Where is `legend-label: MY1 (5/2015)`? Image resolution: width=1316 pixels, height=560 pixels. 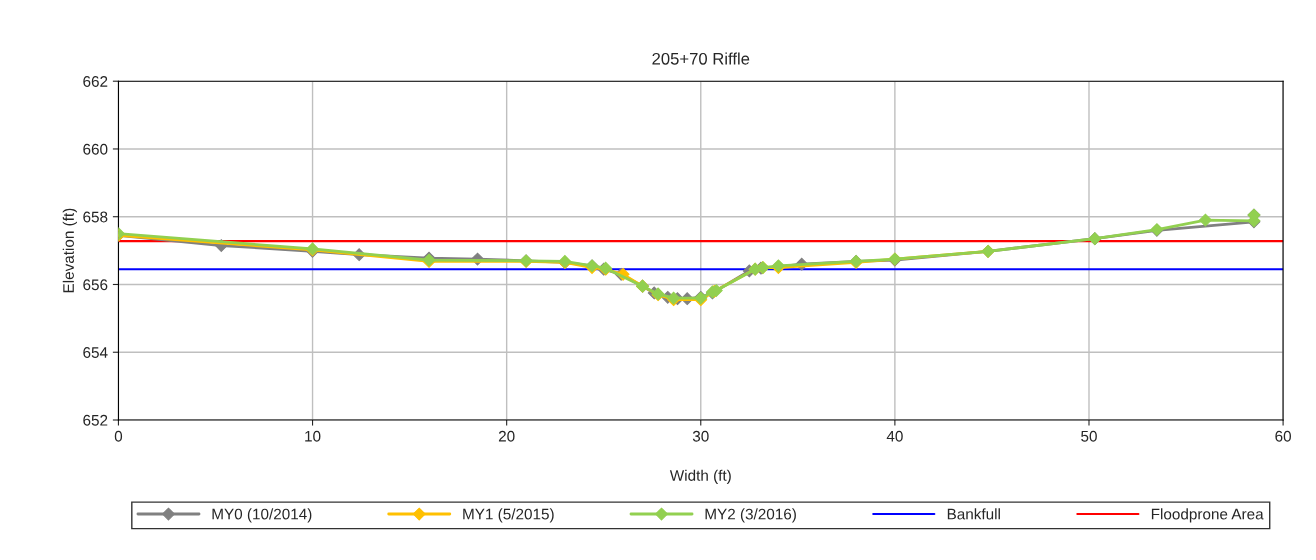 legend-label: MY1 (5/2015) is located at coordinates (508, 515).